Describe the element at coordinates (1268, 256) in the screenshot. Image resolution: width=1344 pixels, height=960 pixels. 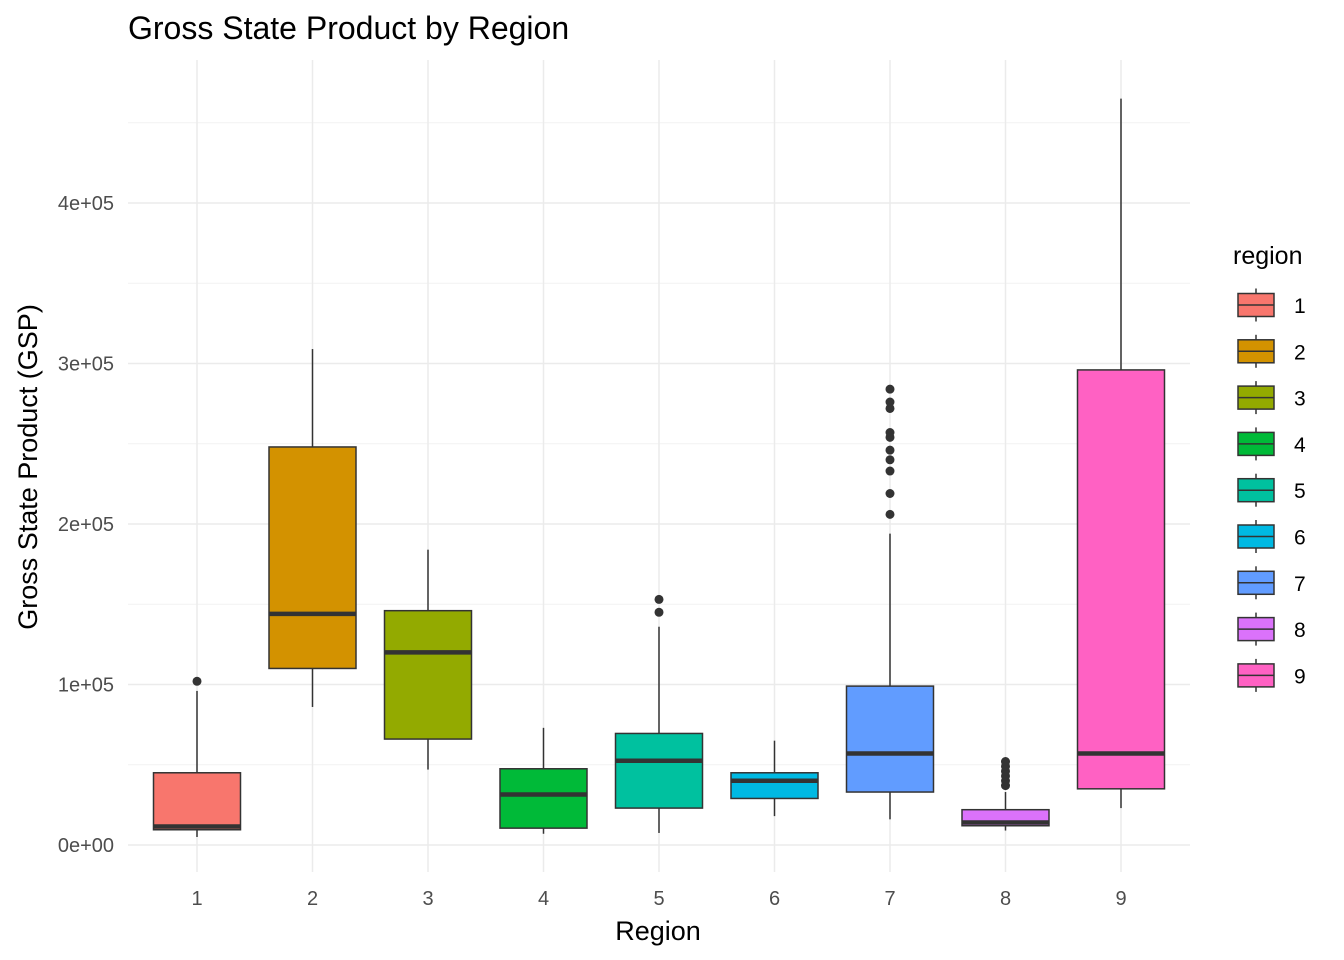
I see `legend-title: region` at that location.